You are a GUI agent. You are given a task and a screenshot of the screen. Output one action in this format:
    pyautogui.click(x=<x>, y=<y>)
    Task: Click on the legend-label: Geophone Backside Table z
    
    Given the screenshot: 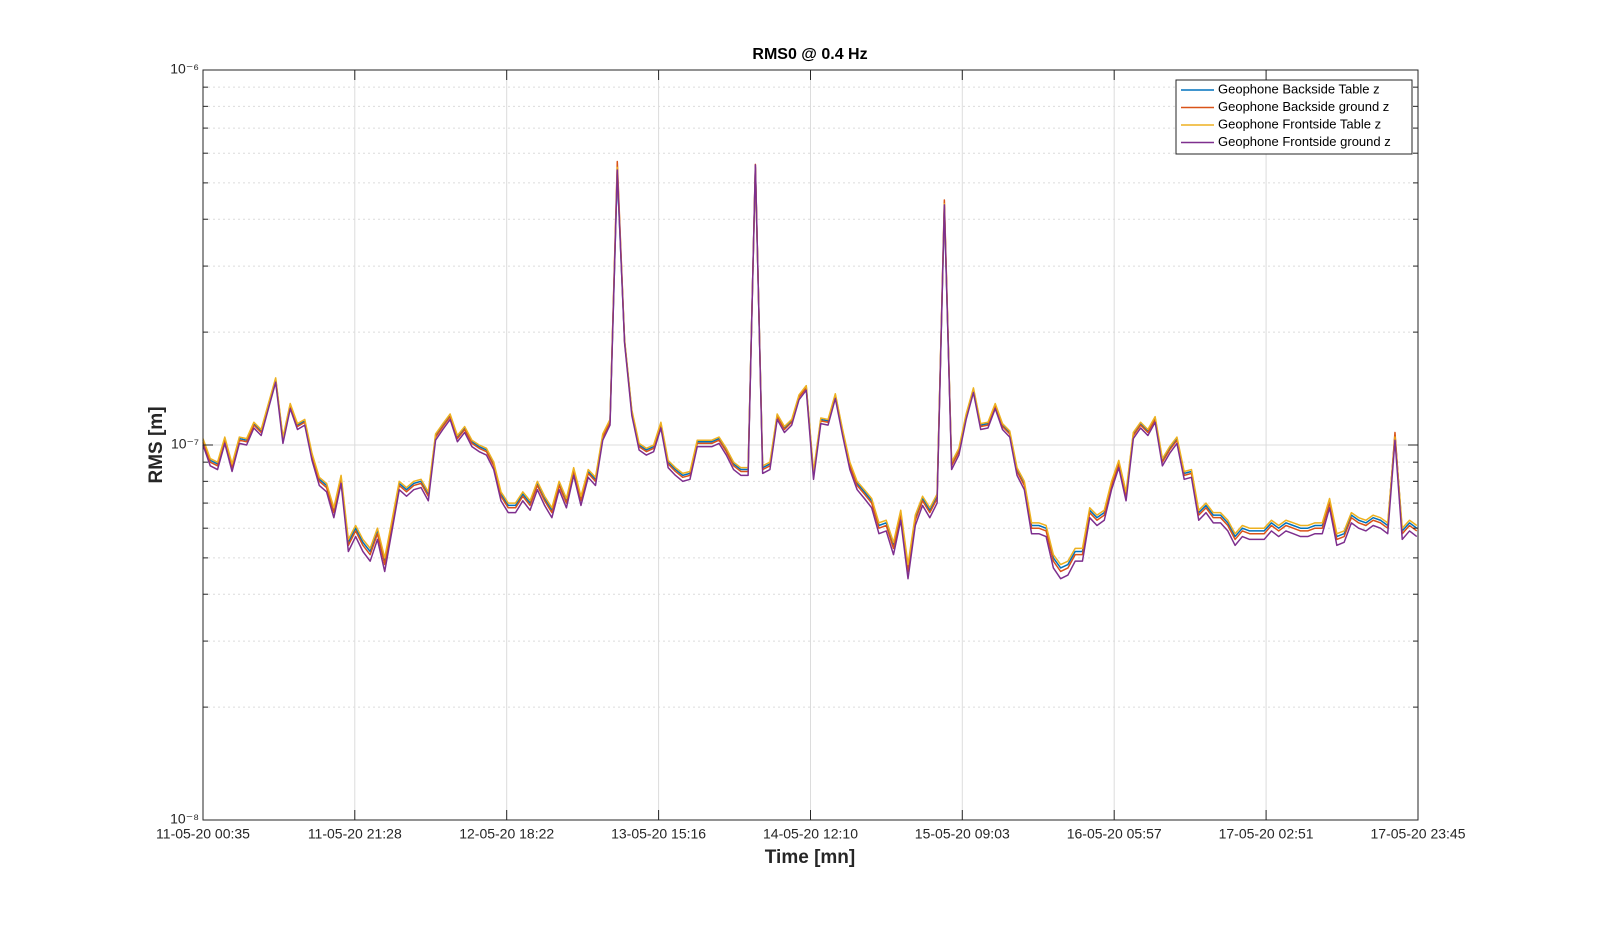 What is the action you would take?
    pyautogui.click(x=1299, y=88)
    